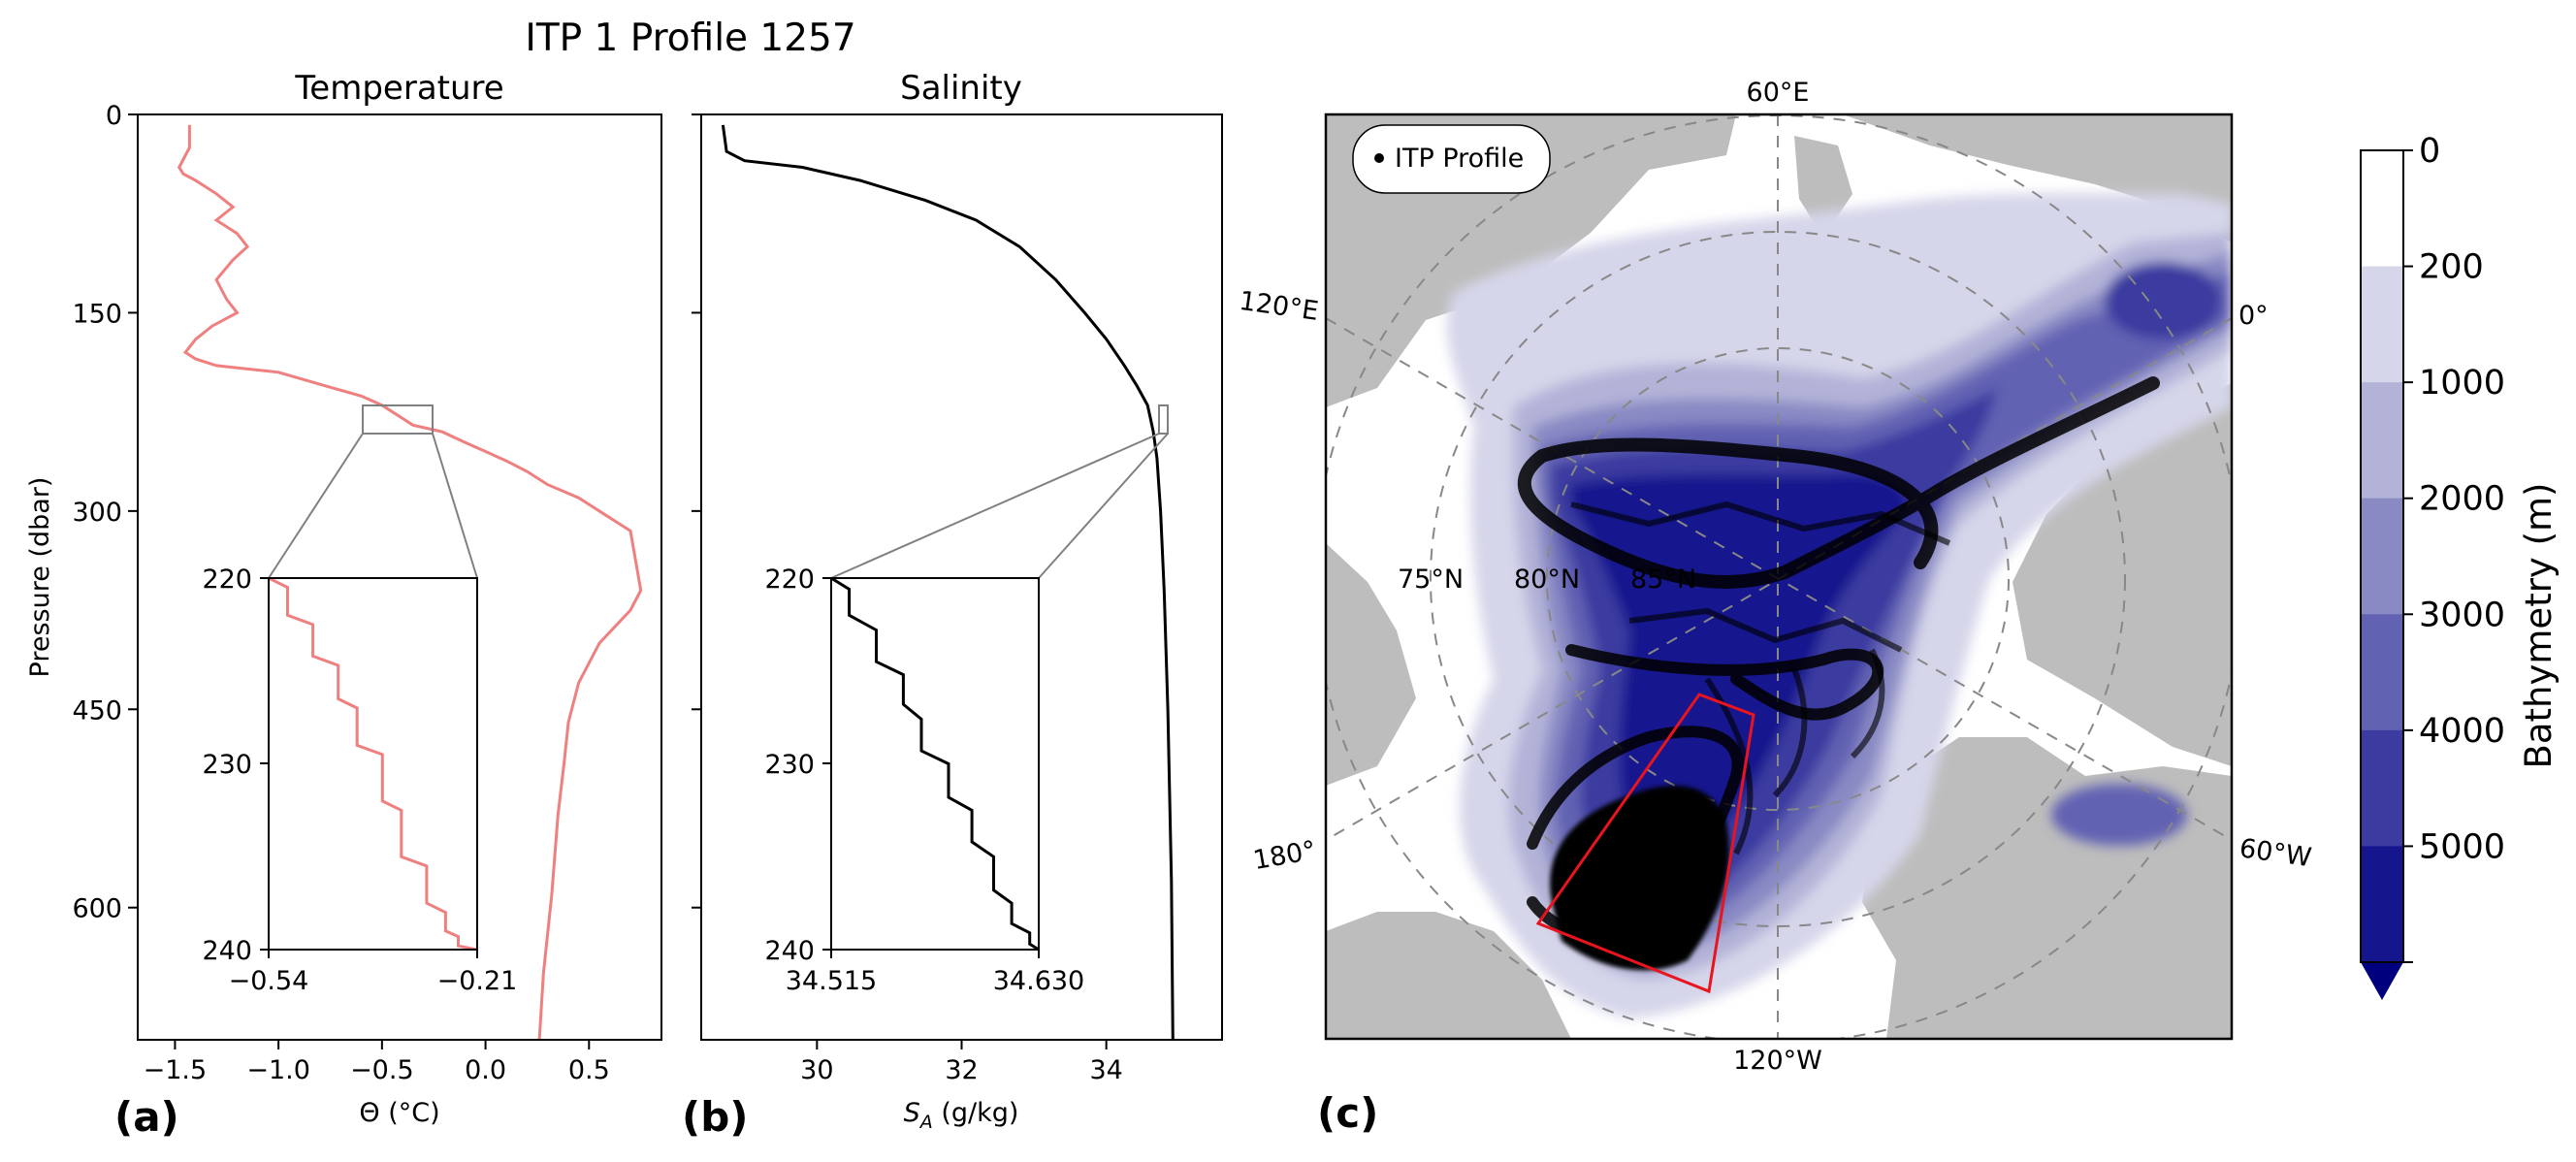 This screenshot has height=1162, width=2576. I want to click on temperature-inset-line, so click(373, 764).